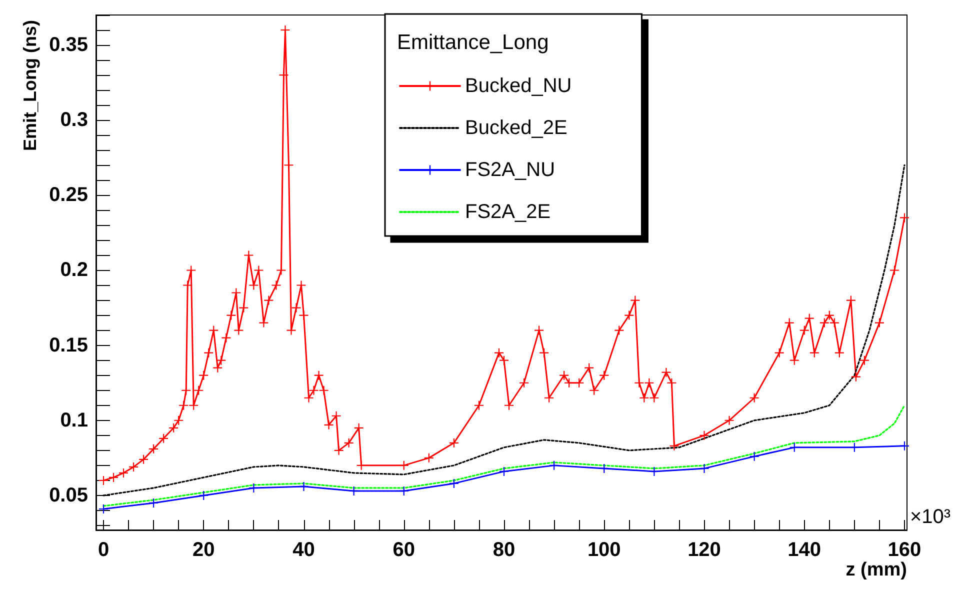  I want to click on y-tick-label: 0.05, so click(68, 495).